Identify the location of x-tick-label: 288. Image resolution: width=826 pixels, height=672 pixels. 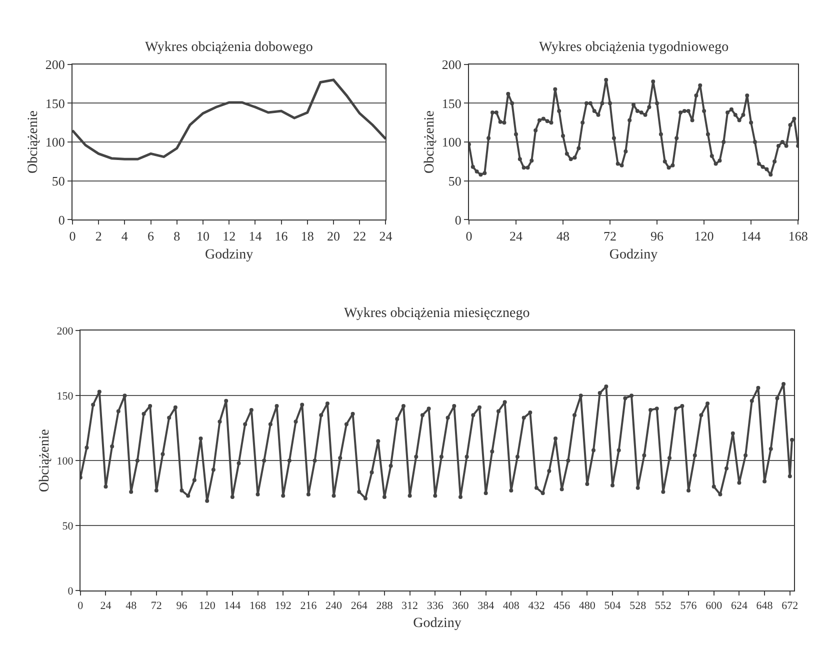
(385, 606).